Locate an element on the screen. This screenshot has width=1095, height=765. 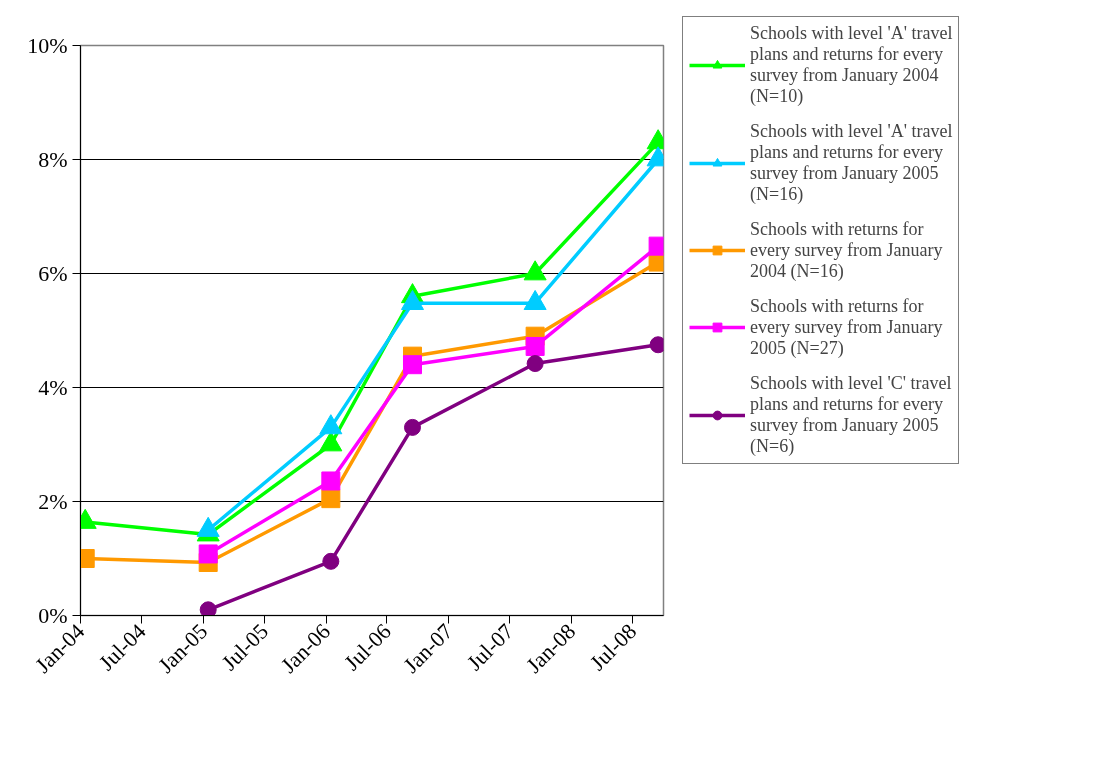
legend-label: Schools with returns for every survey from January 2005 (N=27) is located at coordinates (846, 327).